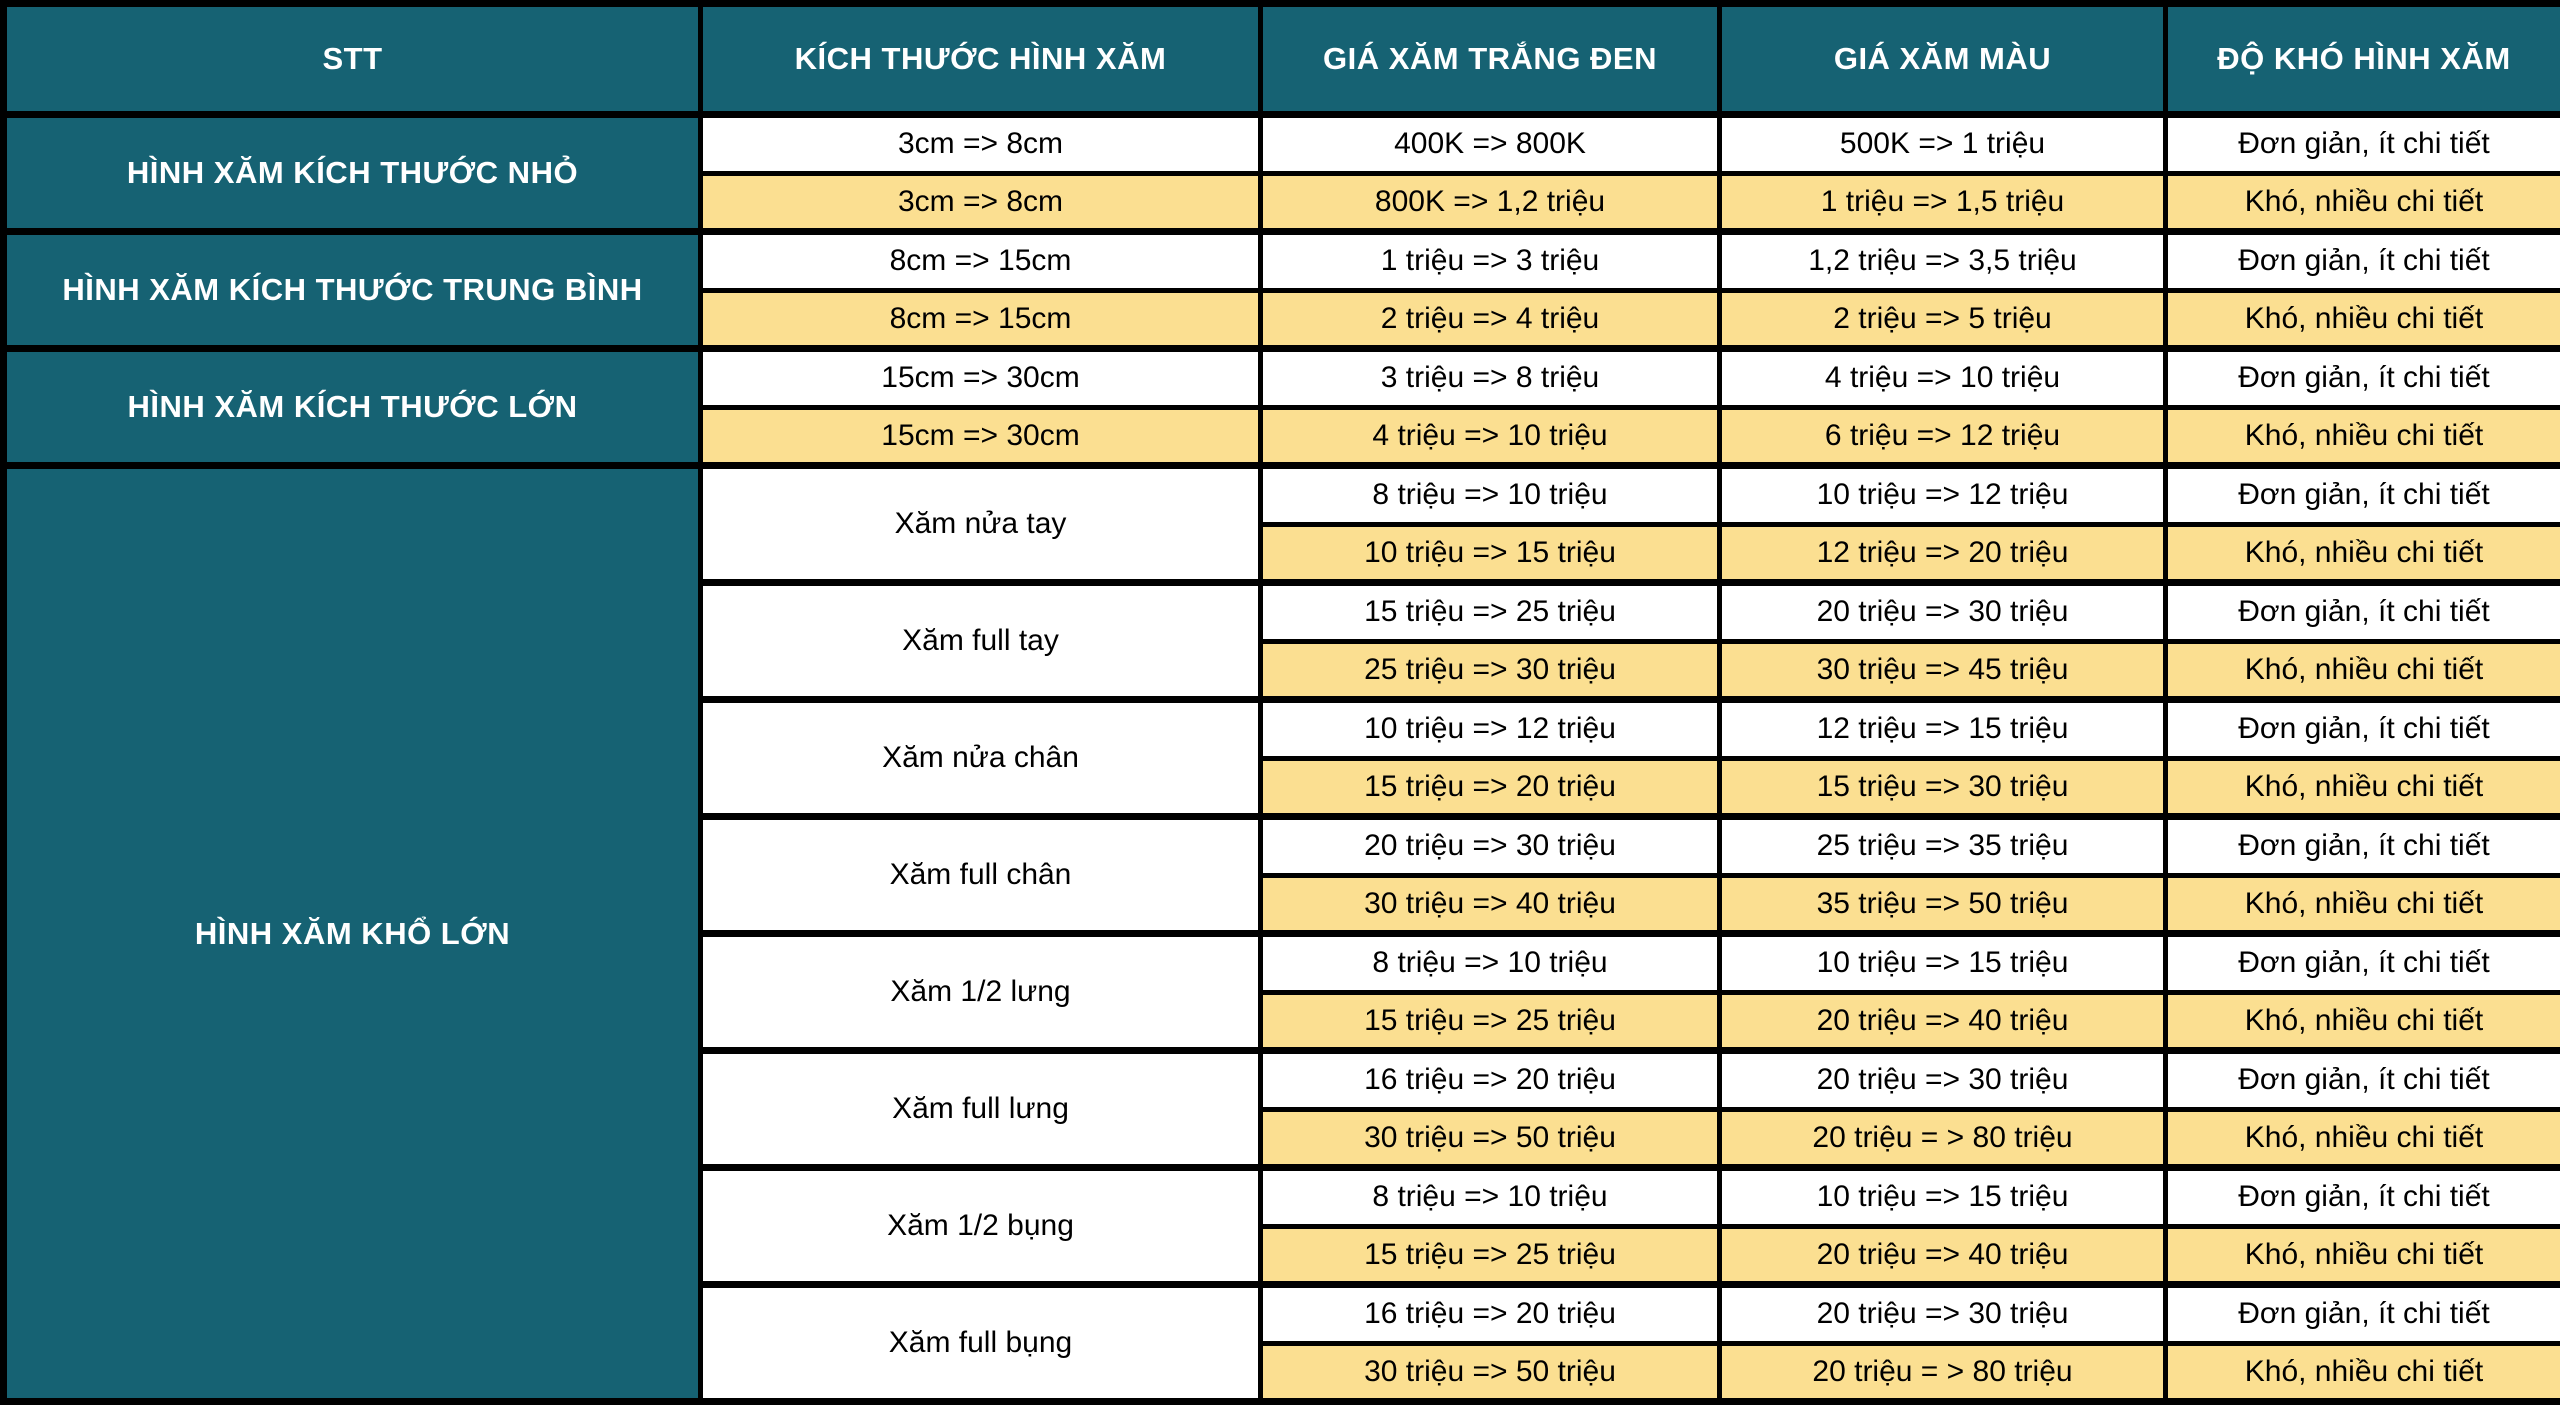  I want to click on cell-price-color: 30 triệu => 45 triệu, so click(1942, 670).